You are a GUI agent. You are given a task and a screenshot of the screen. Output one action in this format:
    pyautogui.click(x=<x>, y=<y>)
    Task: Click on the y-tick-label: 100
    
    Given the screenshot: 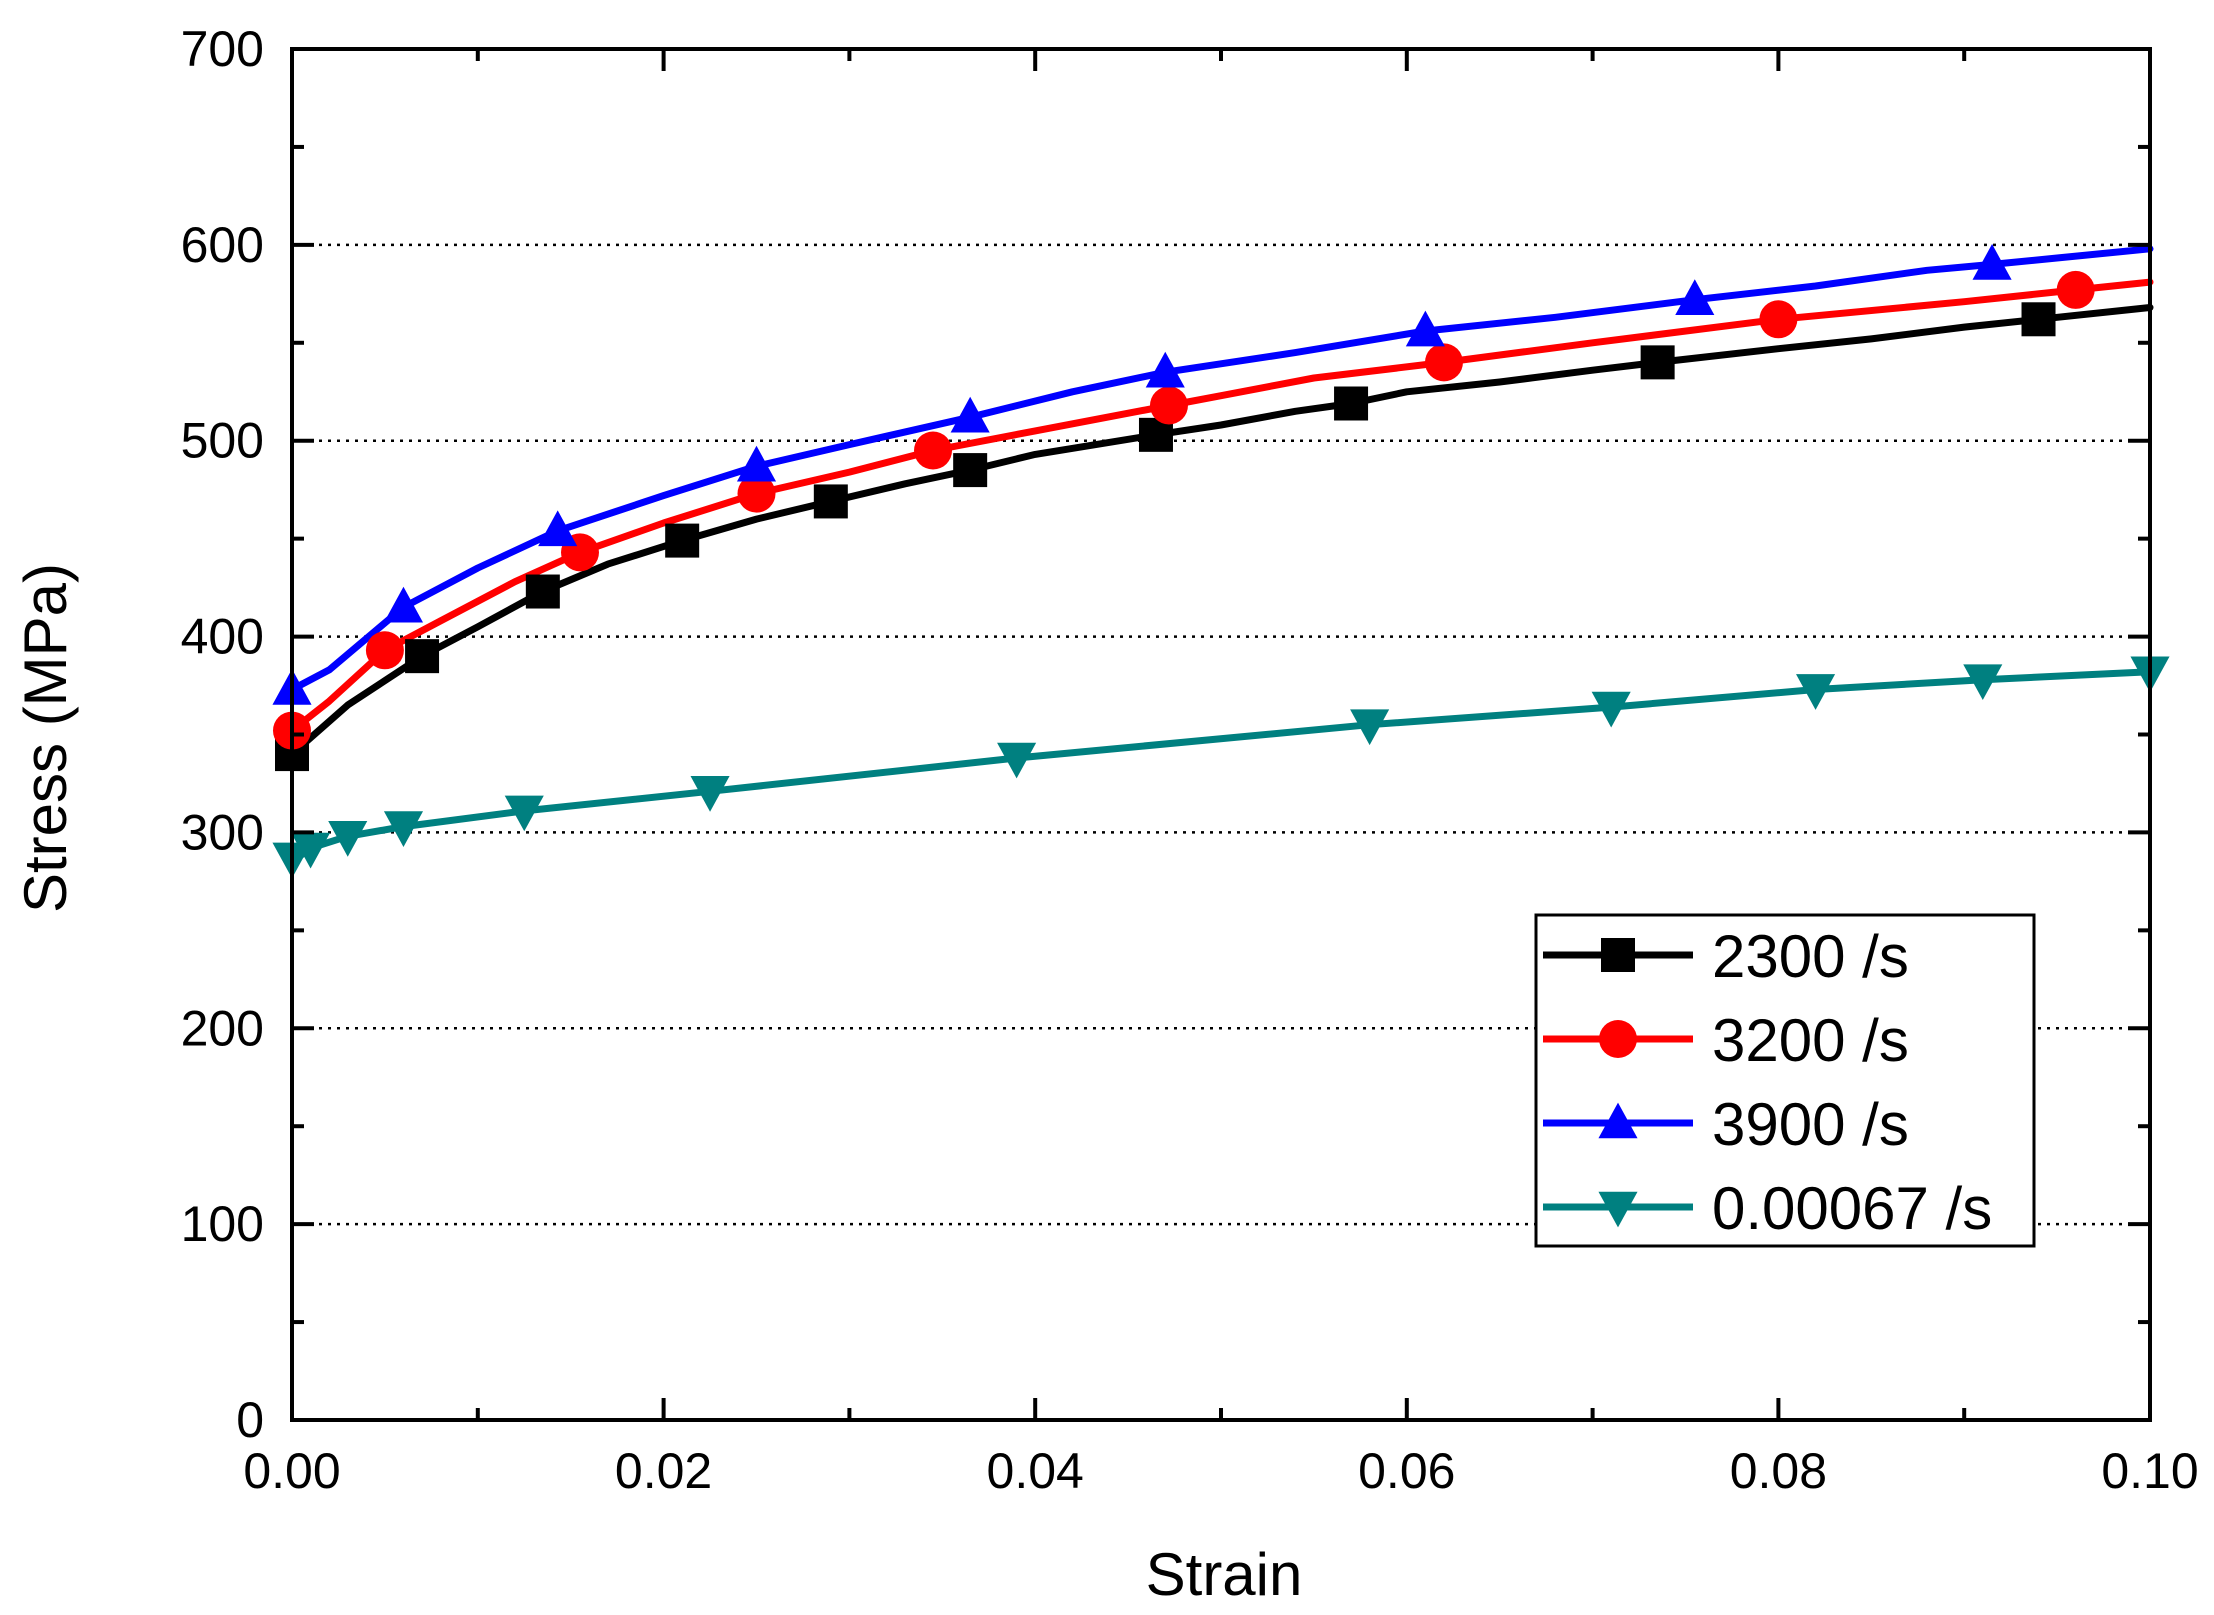 What is the action you would take?
    pyautogui.click(x=222, y=1224)
    